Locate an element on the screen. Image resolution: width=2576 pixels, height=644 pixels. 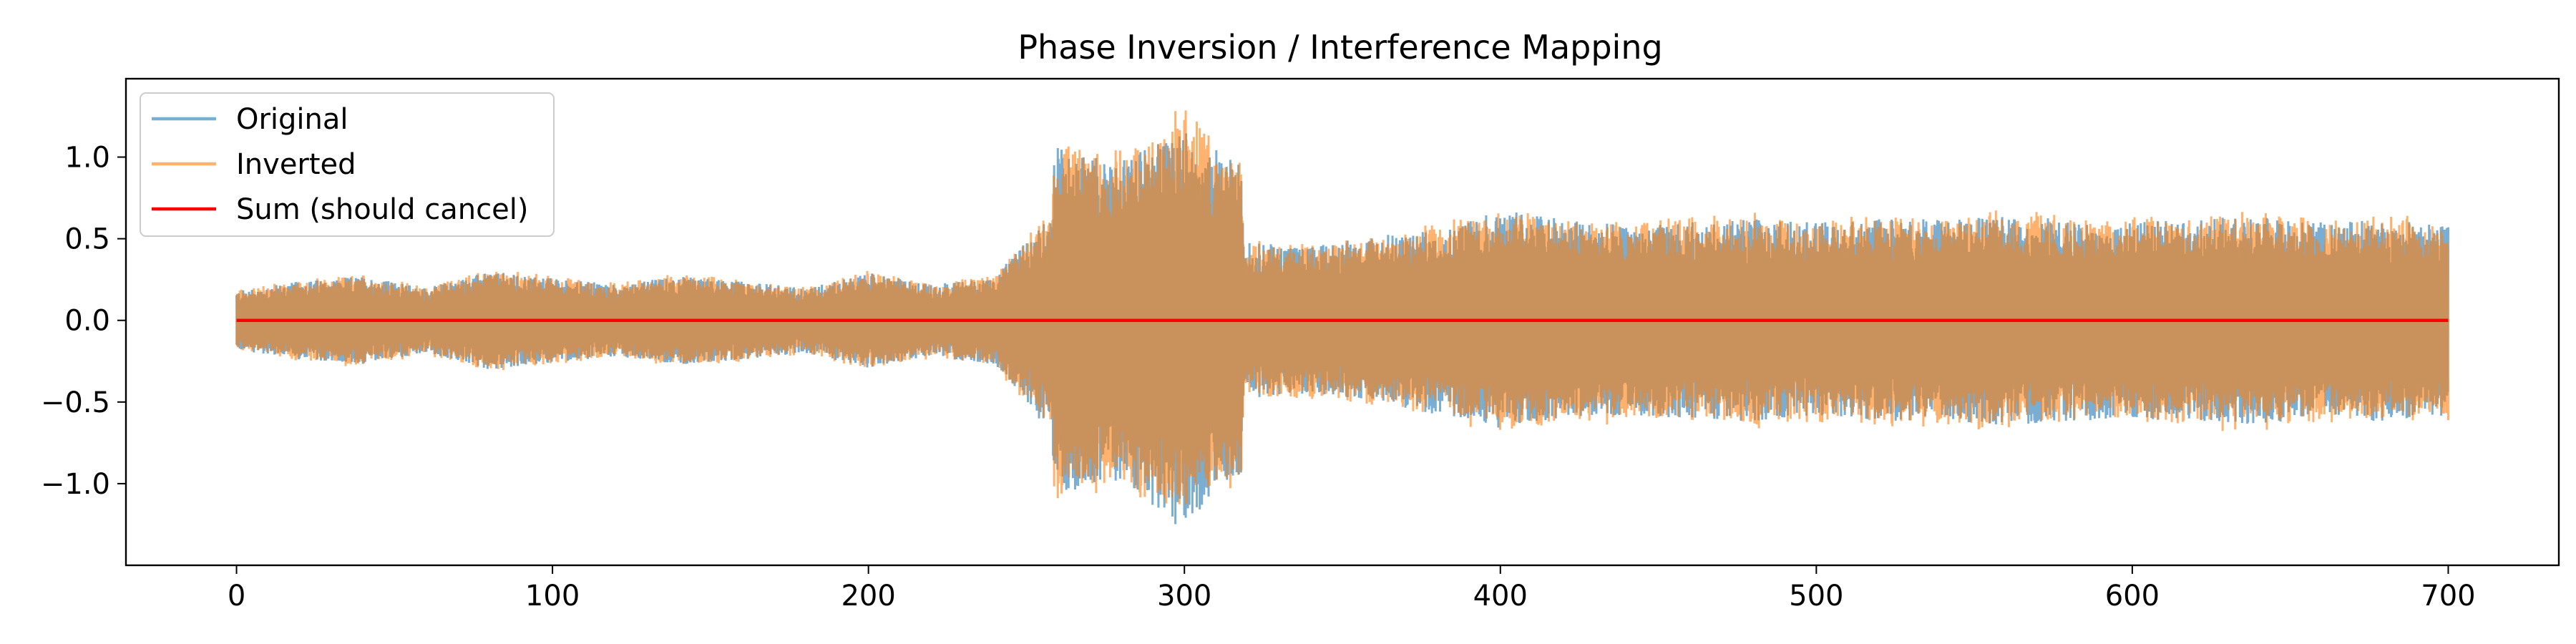
chart-title: Phase Inversion / Interference Mapping is located at coordinates (1340, 48).